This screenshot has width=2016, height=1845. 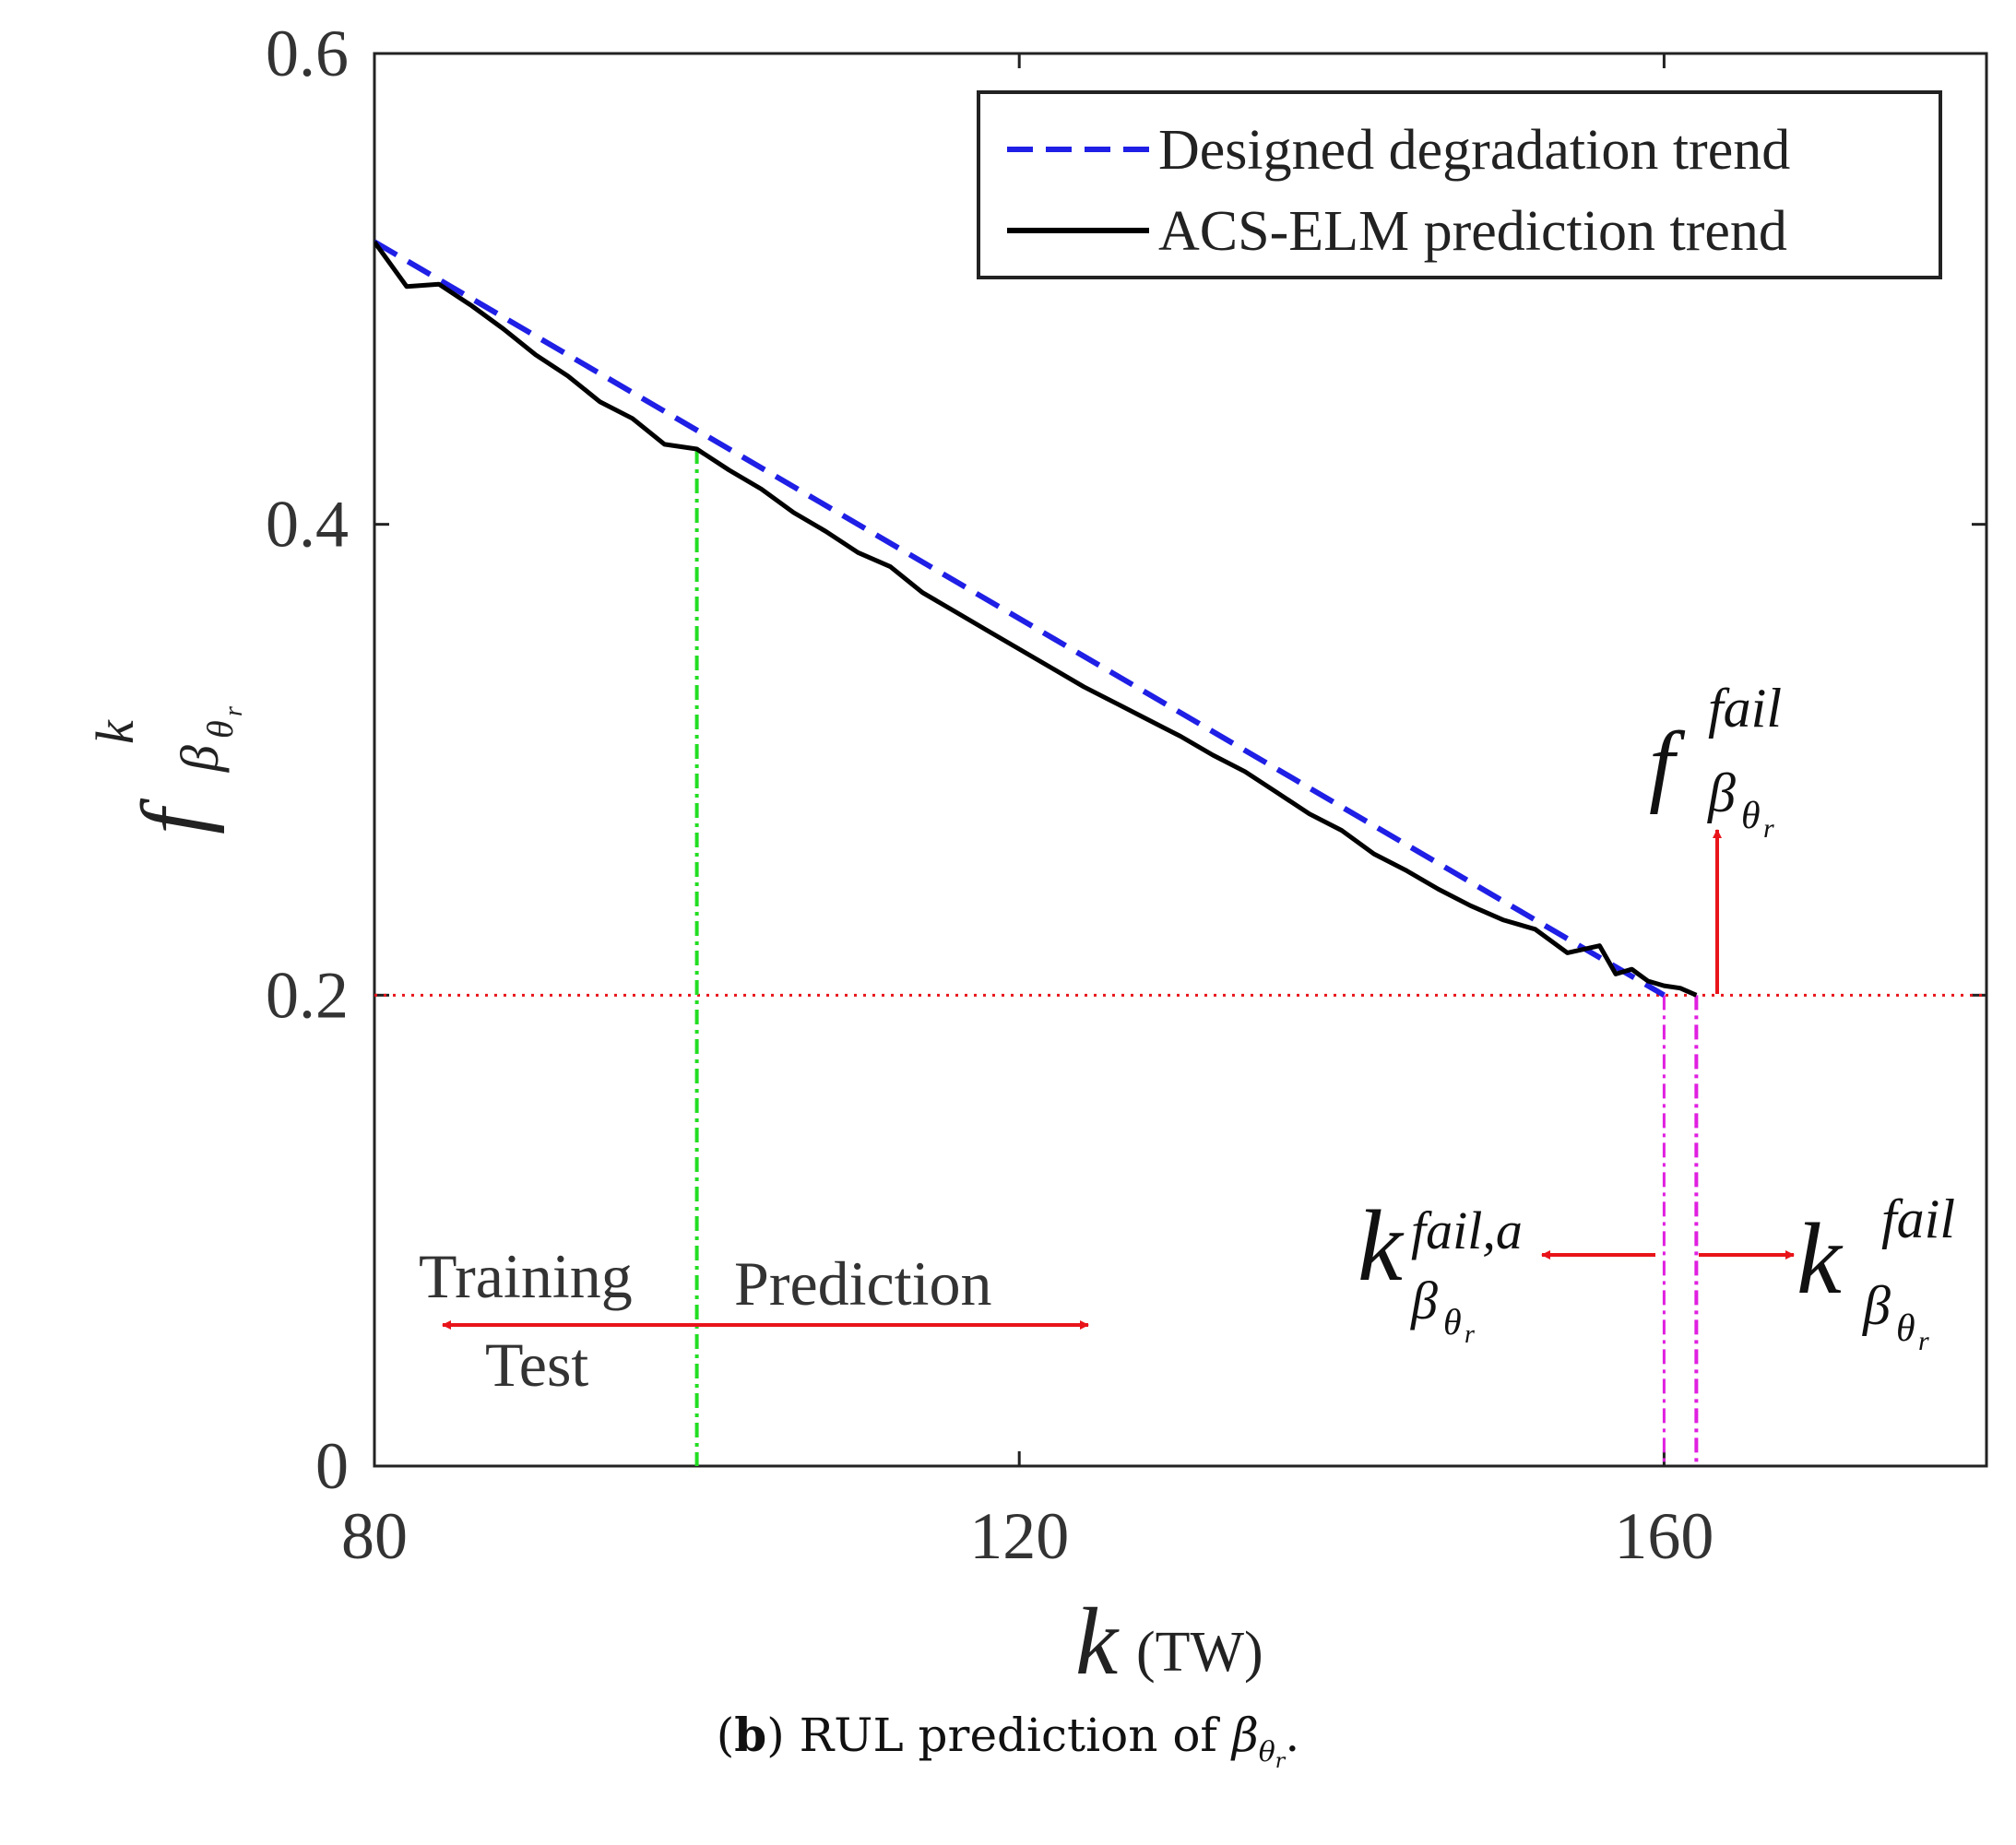 I want to click on k-fail-a-sup: fail,a, so click(x=1467, y=1230).